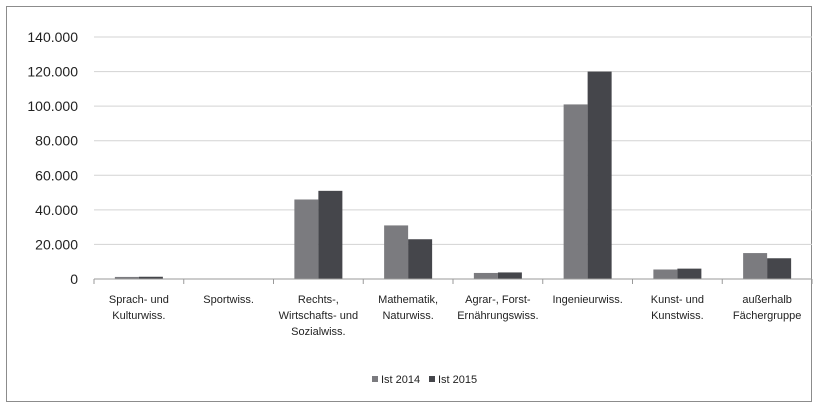 The image size is (819, 407). Describe the element at coordinates (400, 380) in the screenshot. I see `legend-label: Ist 2014` at that location.